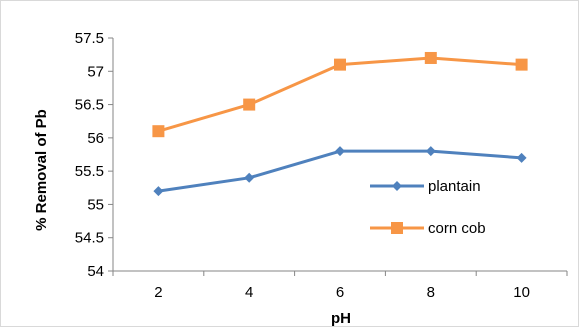  What do you see at coordinates (457, 228) in the screenshot?
I see `legend-label: corn cob` at bounding box center [457, 228].